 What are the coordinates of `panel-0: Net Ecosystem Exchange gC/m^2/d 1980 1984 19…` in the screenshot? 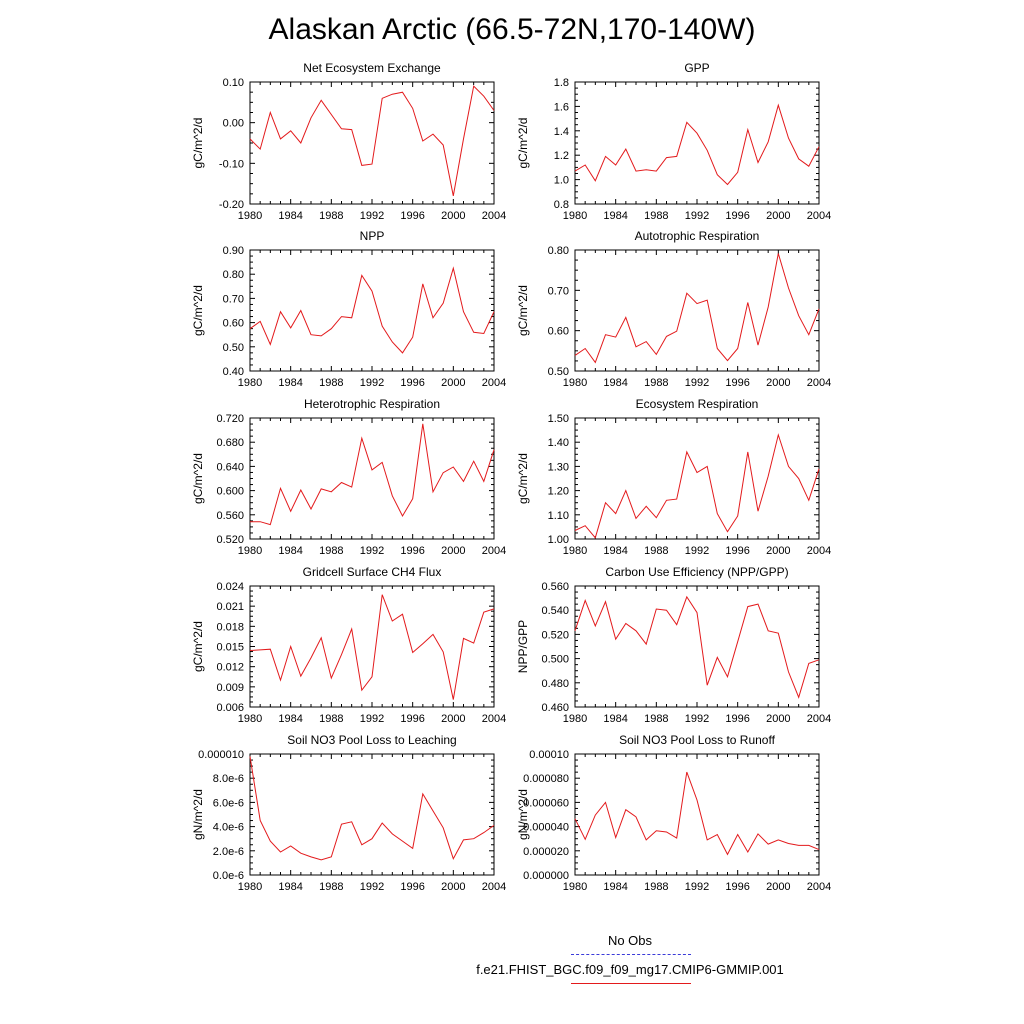 It's located at (348, 141).